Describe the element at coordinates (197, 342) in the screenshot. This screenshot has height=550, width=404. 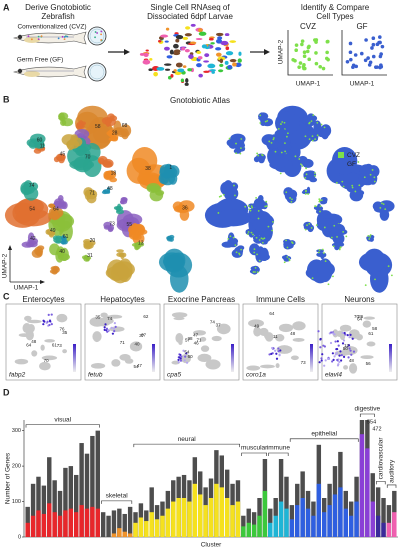
I see `cluster-label: 46` at that location.